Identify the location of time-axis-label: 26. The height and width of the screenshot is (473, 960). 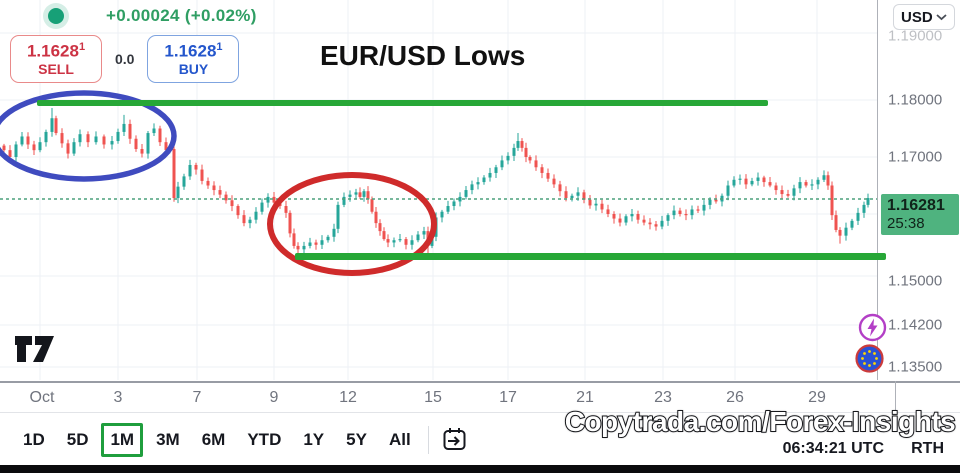
(735, 397).